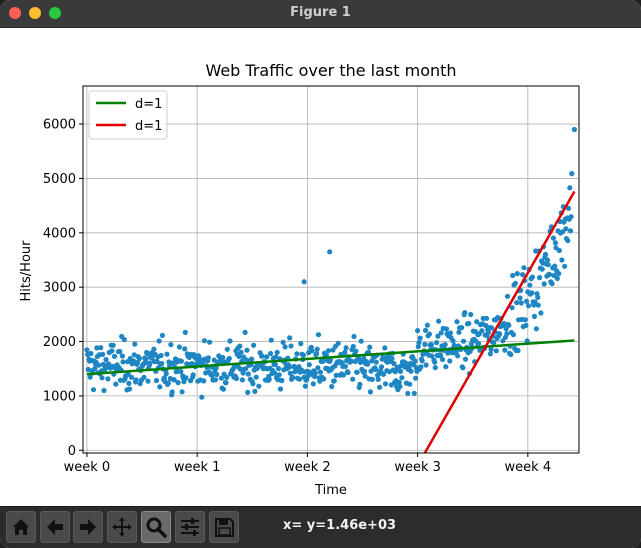 The width and height of the screenshot is (641, 548). Describe the element at coordinates (307, 467) in the screenshot. I see `x-tick-label: week 2` at that location.